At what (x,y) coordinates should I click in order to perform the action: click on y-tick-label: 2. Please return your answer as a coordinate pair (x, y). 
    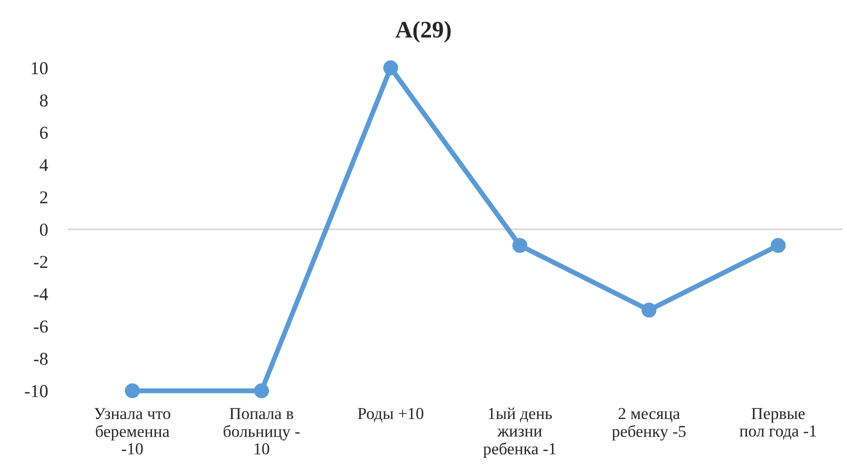
    Looking at the image, I should click on (44, 197).